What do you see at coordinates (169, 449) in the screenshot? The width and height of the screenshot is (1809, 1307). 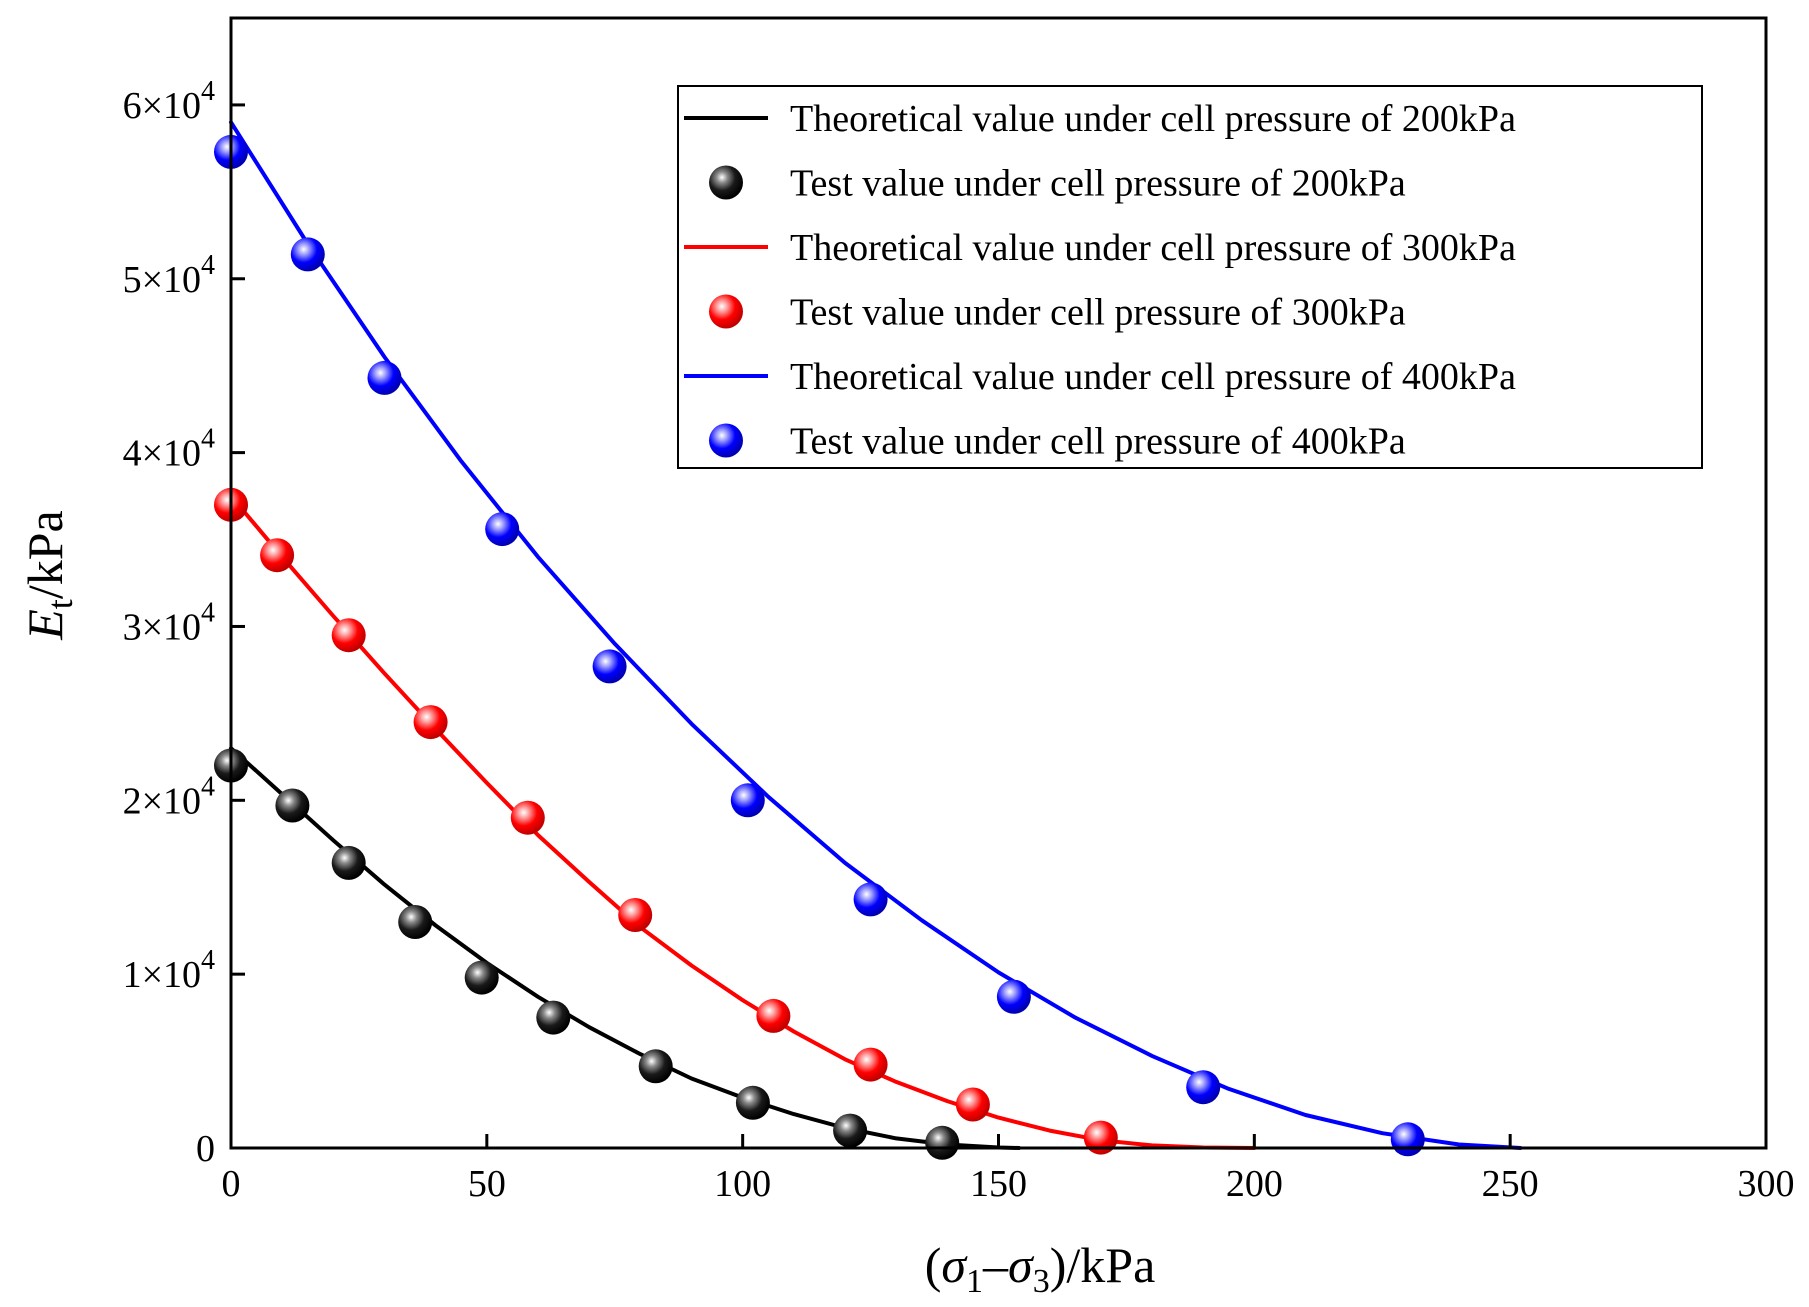 I see `y-tick-label: 4×10⁴` at bounding box center [169, 449].